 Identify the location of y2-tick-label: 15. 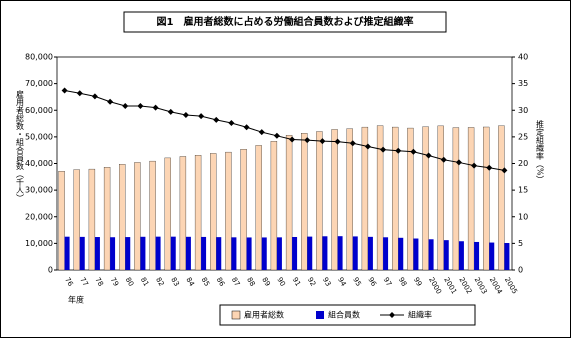
(523, 190).